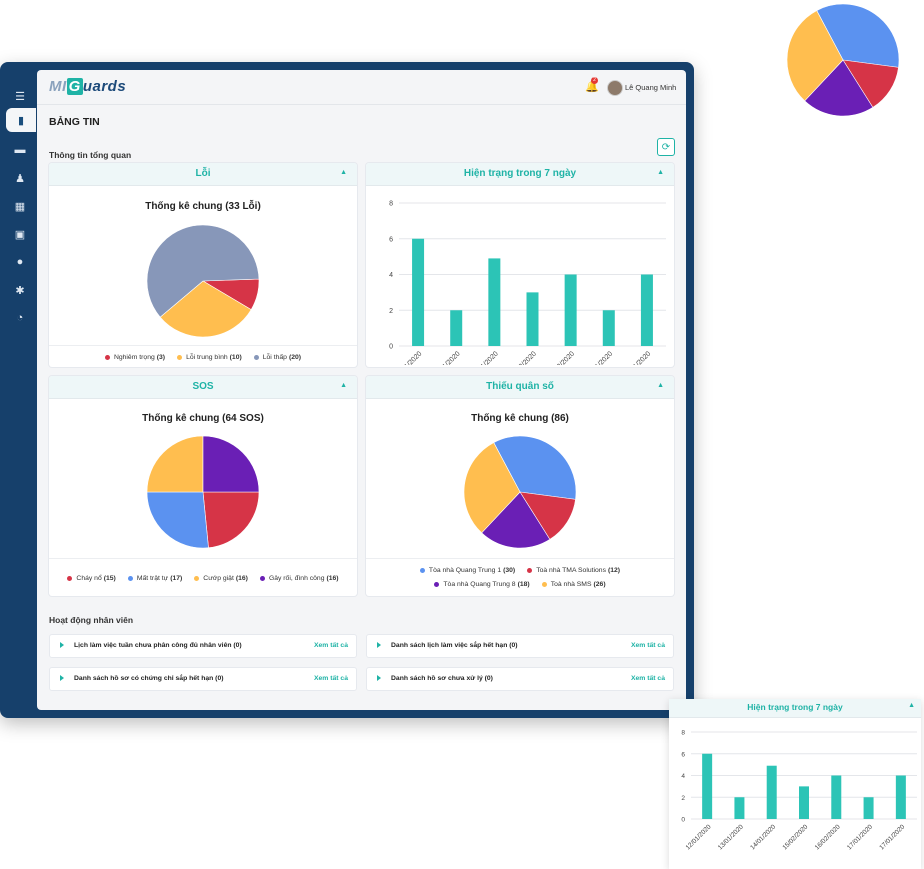  Describe the element at coordinates (20, 290) in the screenshot. I see `gear-icon: ✱` at that location.